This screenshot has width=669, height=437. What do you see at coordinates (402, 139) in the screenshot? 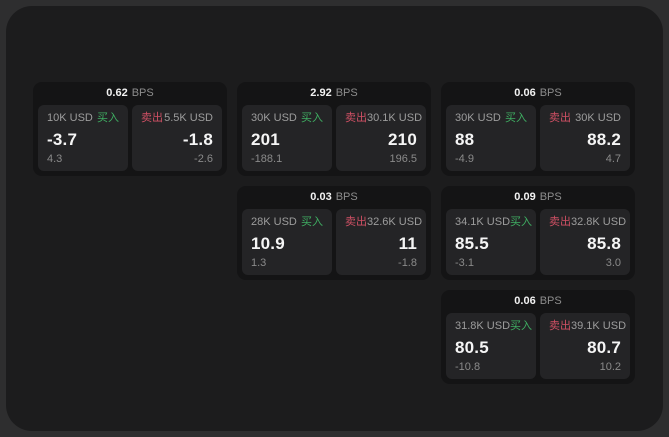
I see `sell-price: 210` at bounding box center [402, 139].